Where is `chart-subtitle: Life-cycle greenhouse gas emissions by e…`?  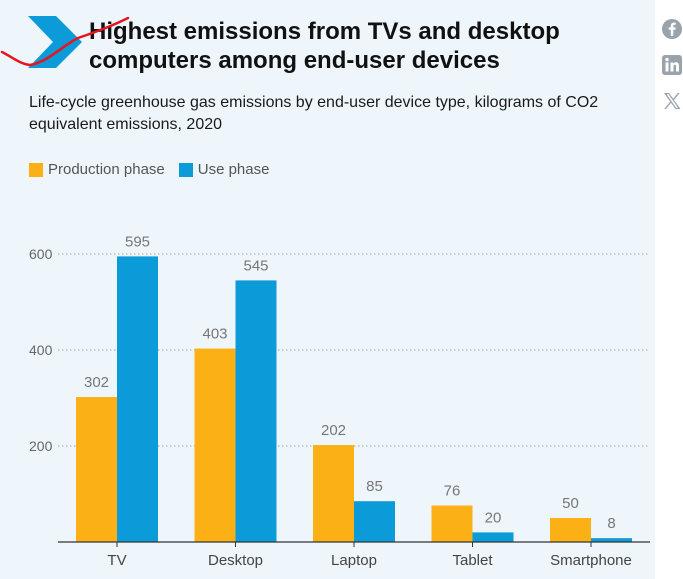 chart-subtitle: Life-cycle greenhouse gas emissions by e… is located at coordinates (314, 113).